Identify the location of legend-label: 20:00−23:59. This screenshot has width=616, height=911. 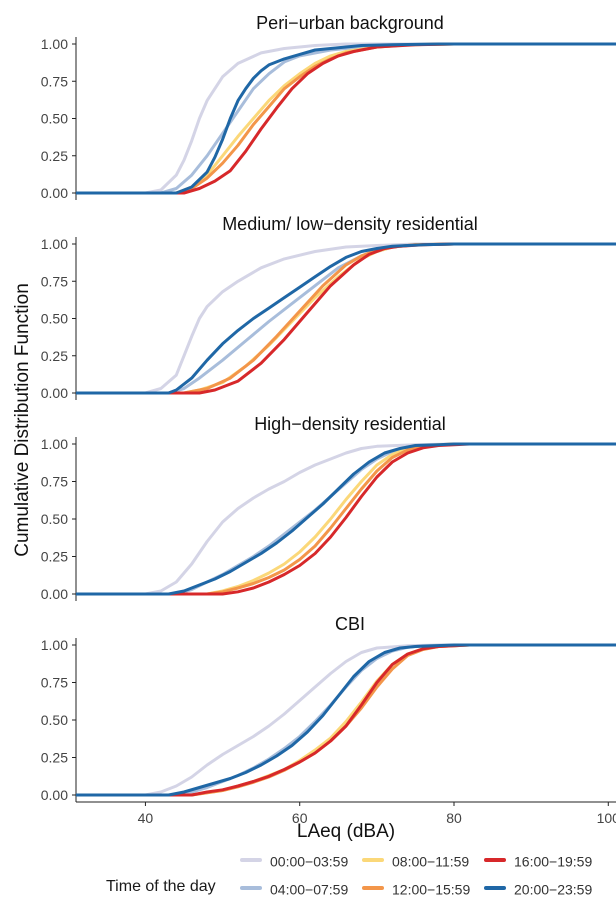
(553, 889).